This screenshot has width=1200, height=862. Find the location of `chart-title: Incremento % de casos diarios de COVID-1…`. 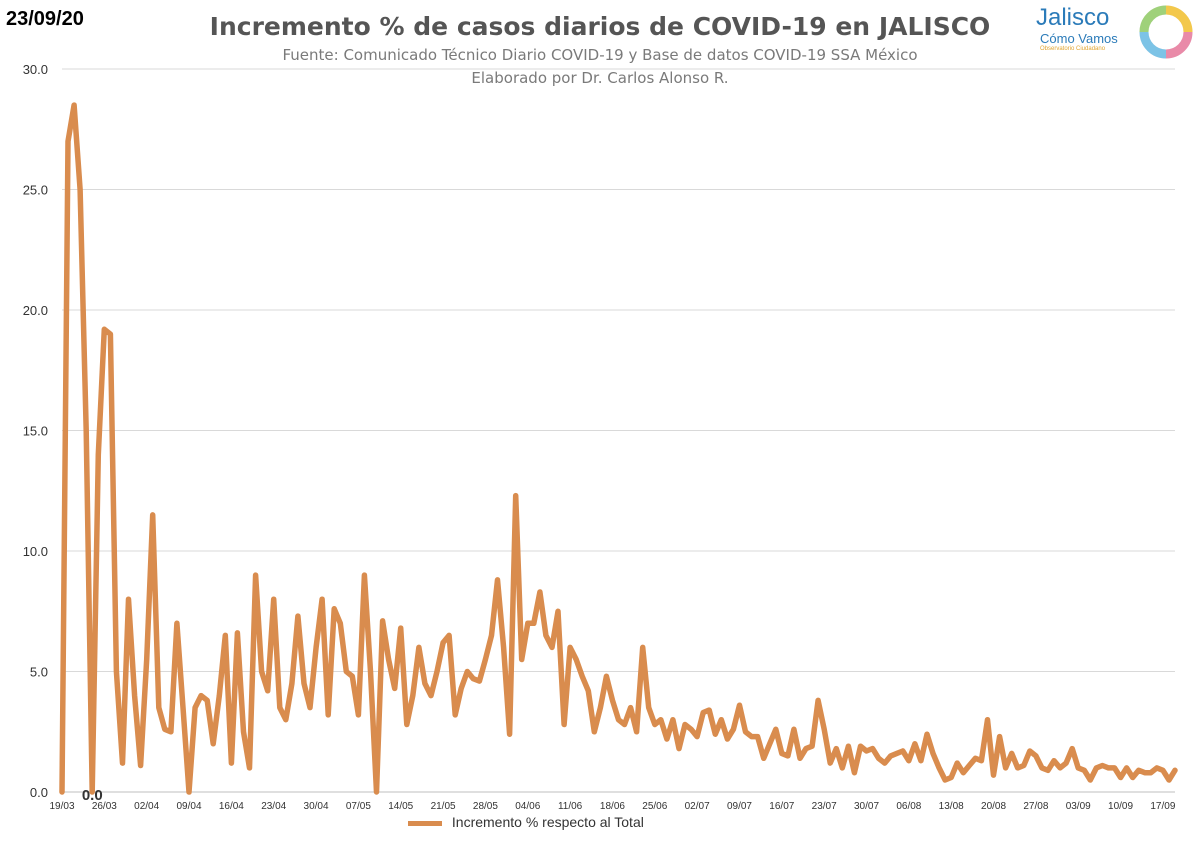

chart-title: Incremento % de casos diarios de COVID-1… is located at coordinates (600, 26).